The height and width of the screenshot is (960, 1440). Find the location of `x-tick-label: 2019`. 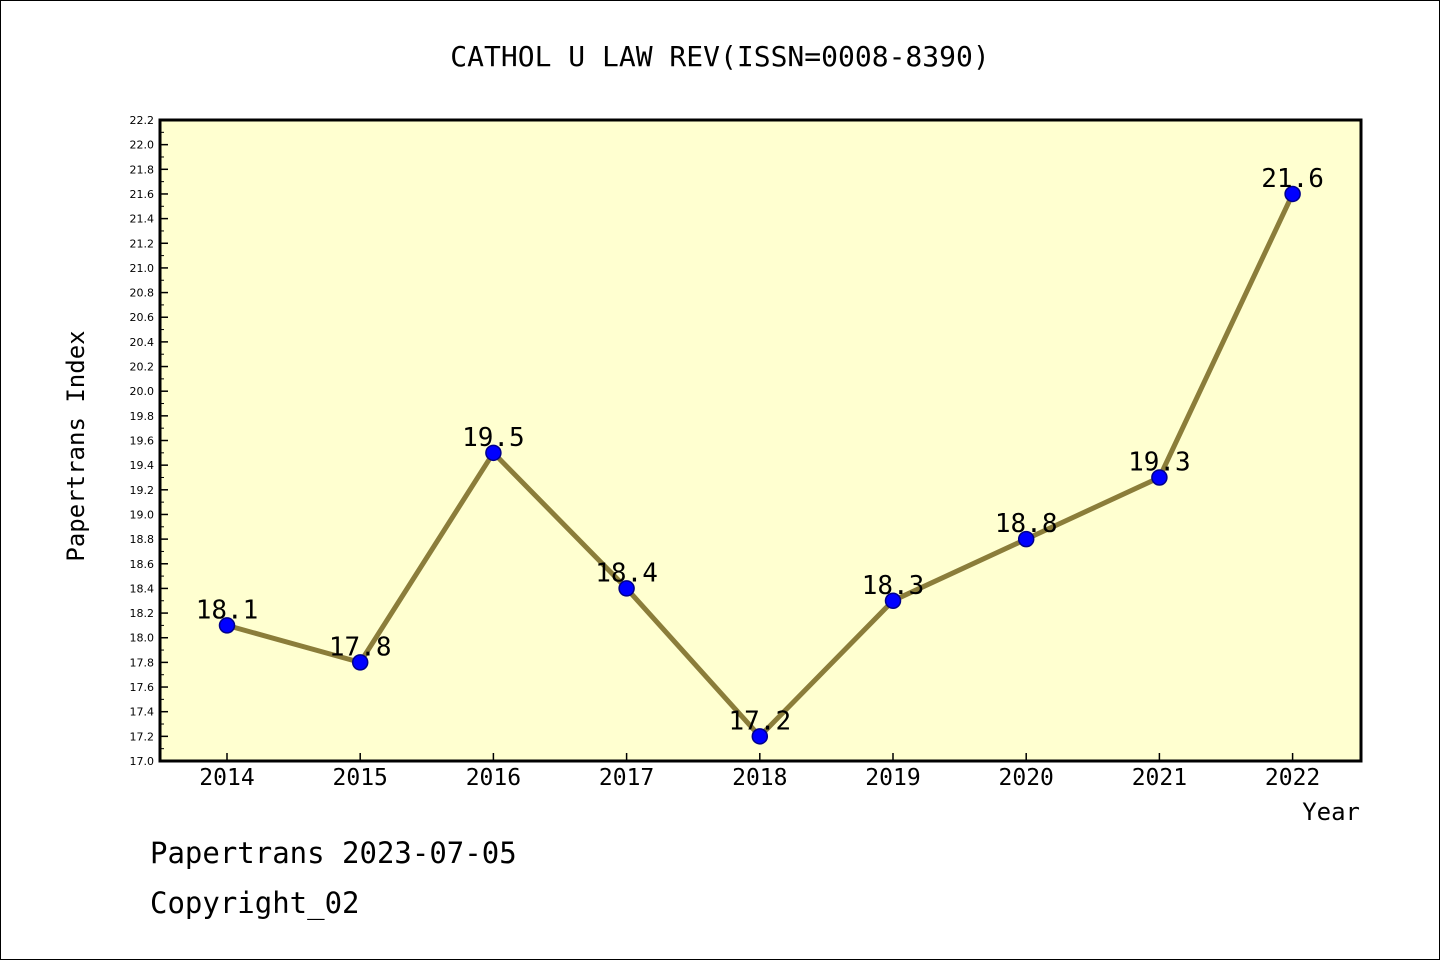

x-tick-label: 2019 is located at coordinates (892, 778).